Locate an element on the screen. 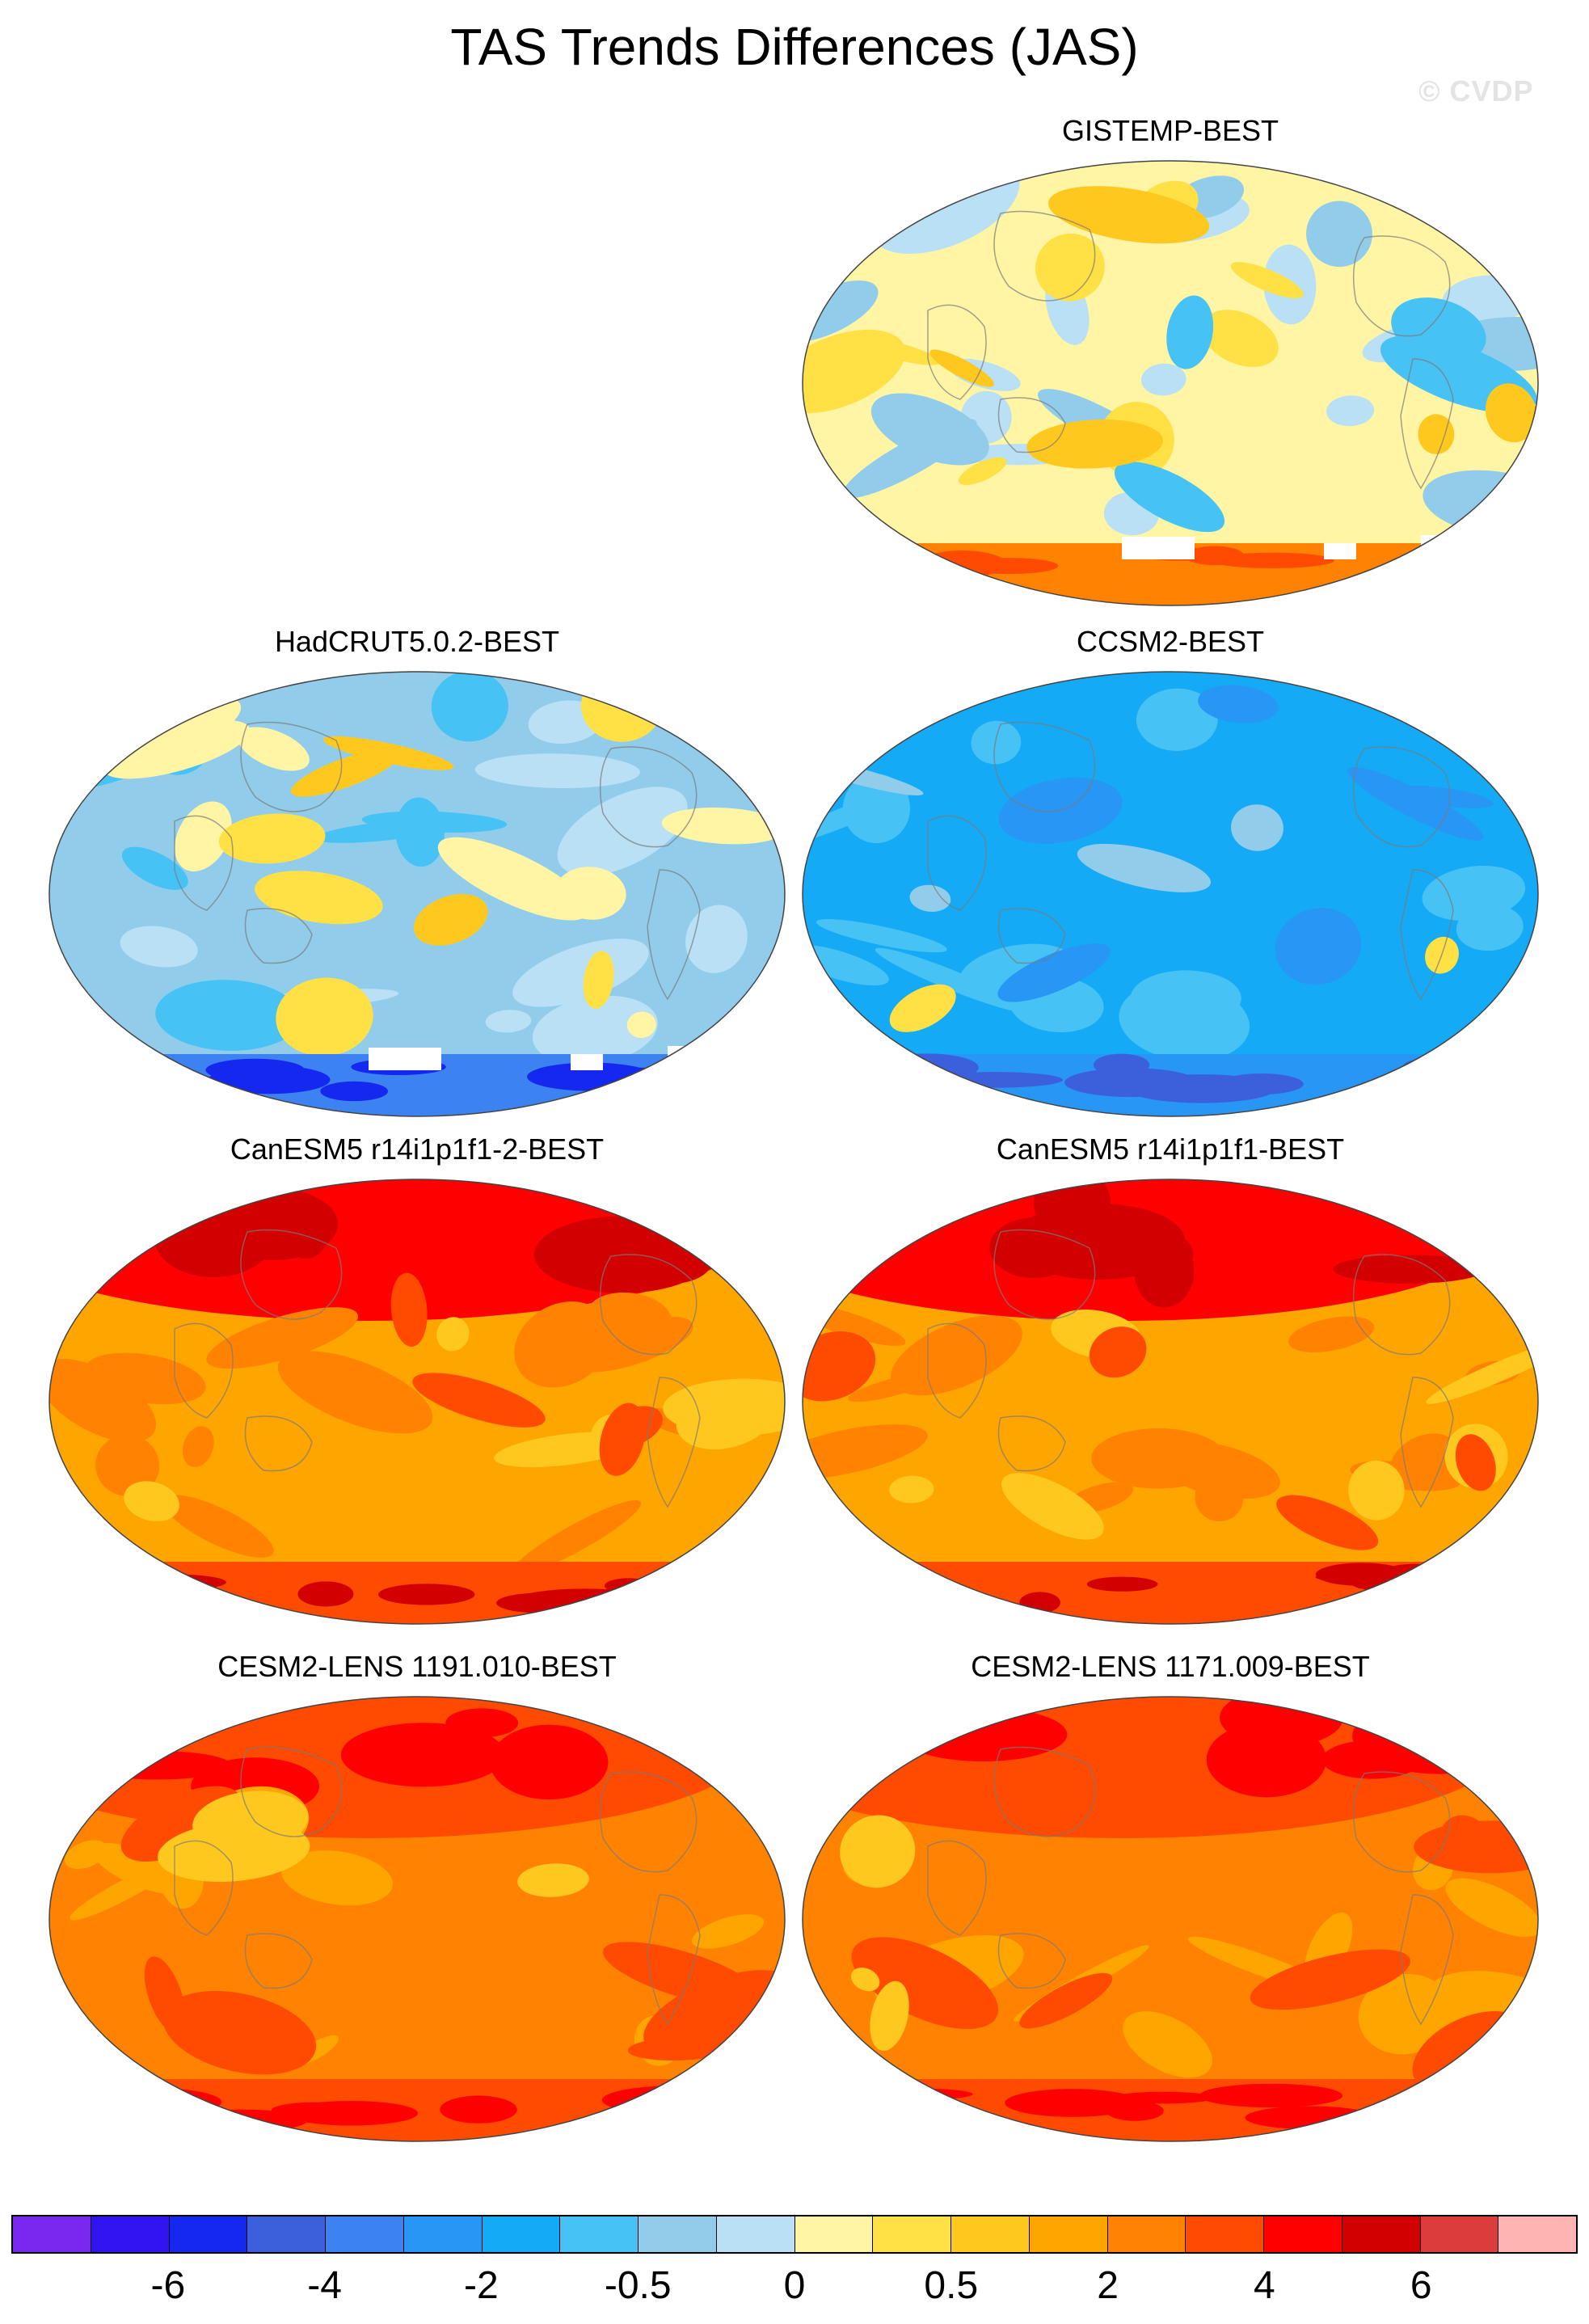 The height and width of the screenshot is (2324, 1589). colorbar-tick-label: 0 is located at coordinates (794, 2285).